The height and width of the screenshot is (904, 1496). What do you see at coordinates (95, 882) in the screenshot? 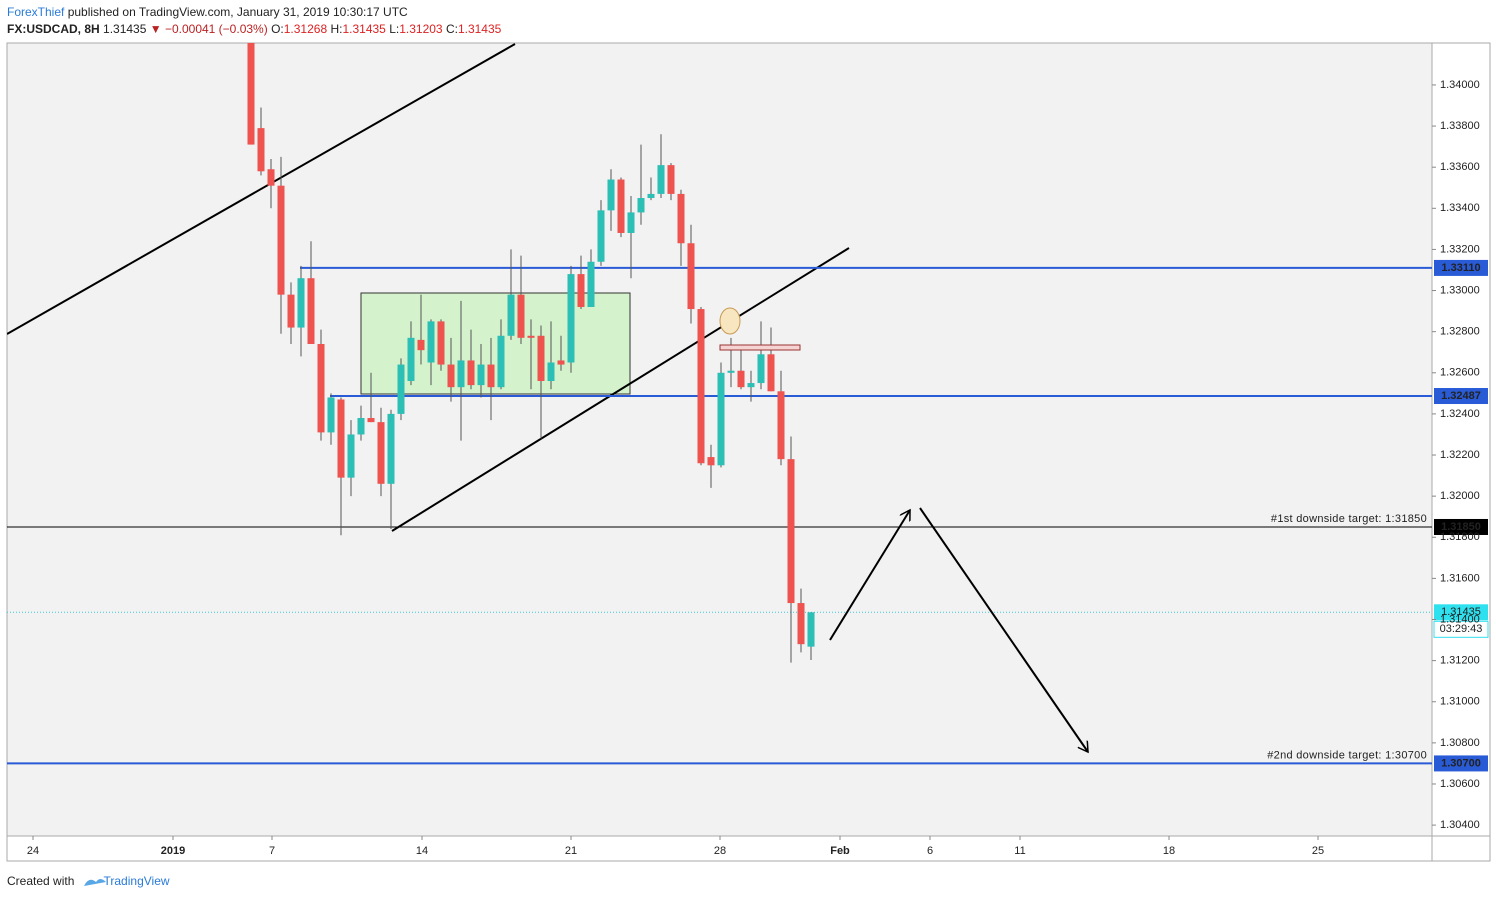
I see `brand-logo` at bounding box center [95, 882].